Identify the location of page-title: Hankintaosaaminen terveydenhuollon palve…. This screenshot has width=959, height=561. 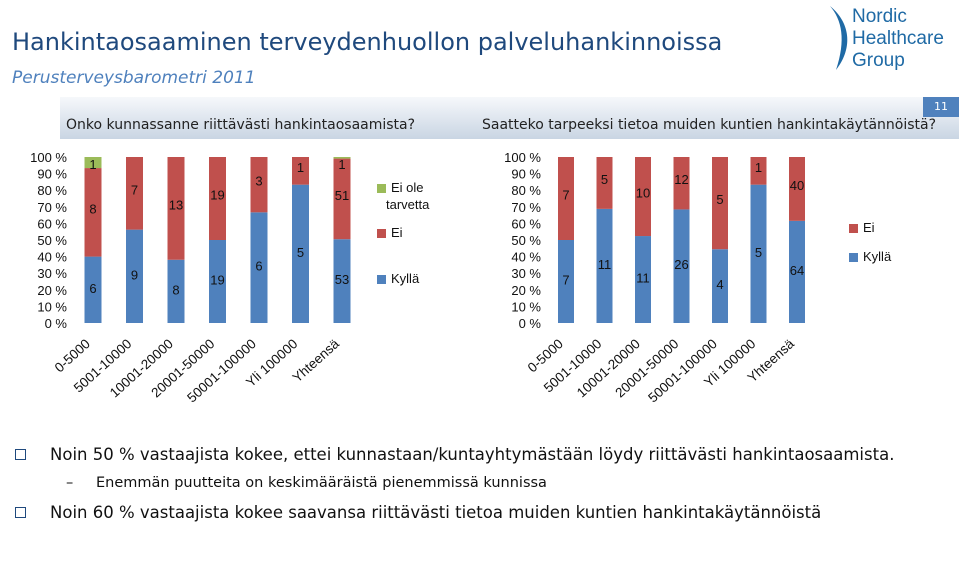
(367, 42).